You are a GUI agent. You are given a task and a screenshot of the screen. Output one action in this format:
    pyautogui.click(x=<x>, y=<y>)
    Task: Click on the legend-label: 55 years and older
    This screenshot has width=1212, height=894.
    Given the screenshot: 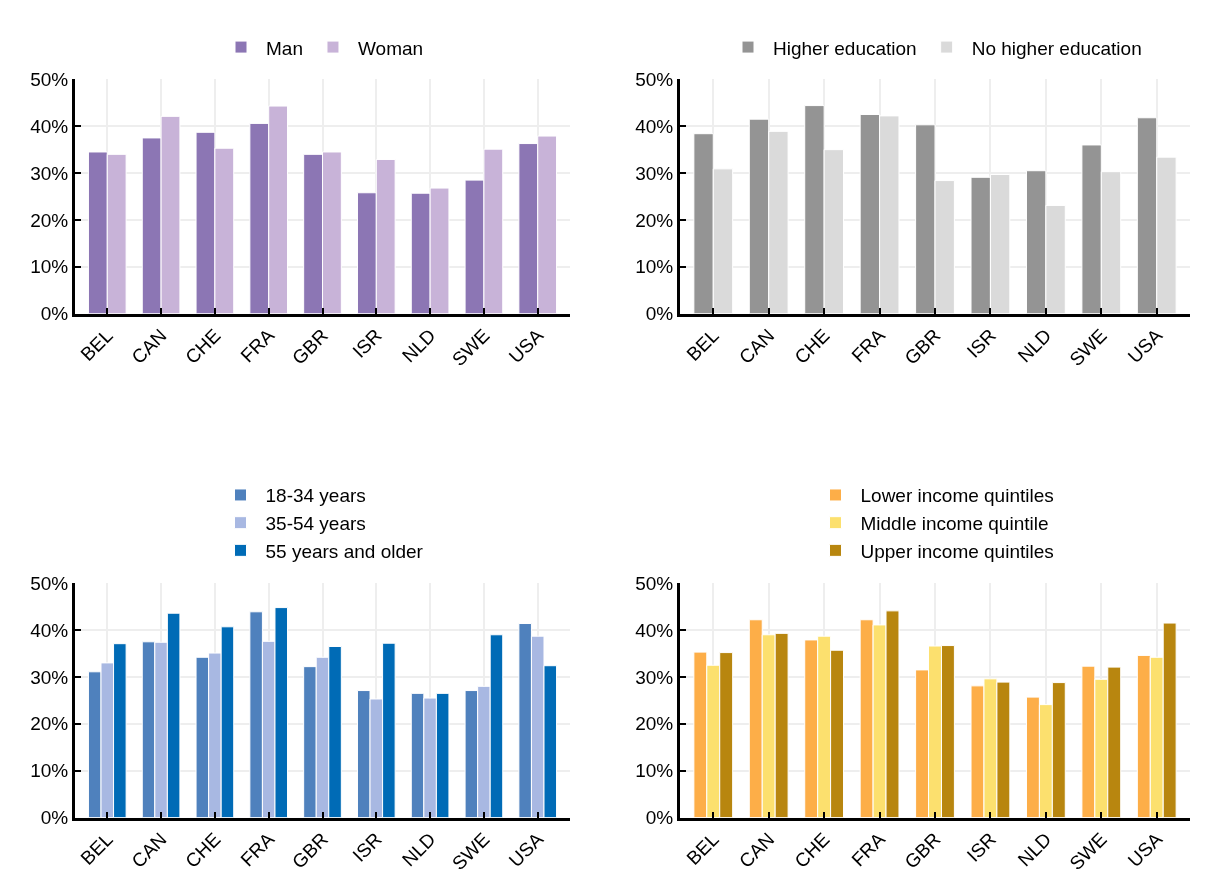 What is the action you would take?
    pyautogui.click(x=344, y=551)
    